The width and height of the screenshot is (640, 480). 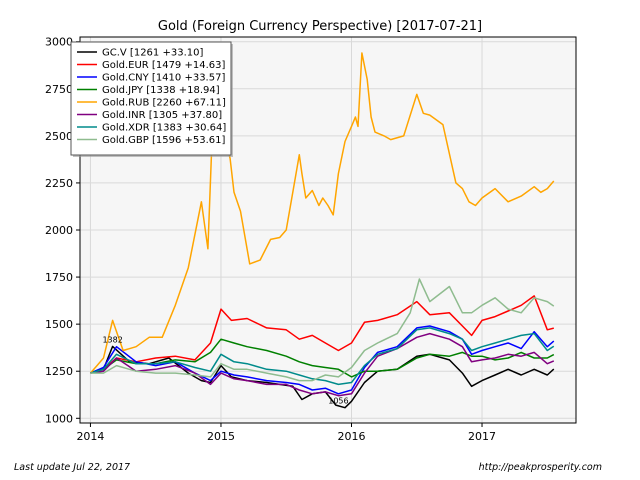 What do you see at coordinates (72, 467) in the screenshot?
I see `last-update-label: Last update Jul 22, 2017` at bounding box center [72, 467].